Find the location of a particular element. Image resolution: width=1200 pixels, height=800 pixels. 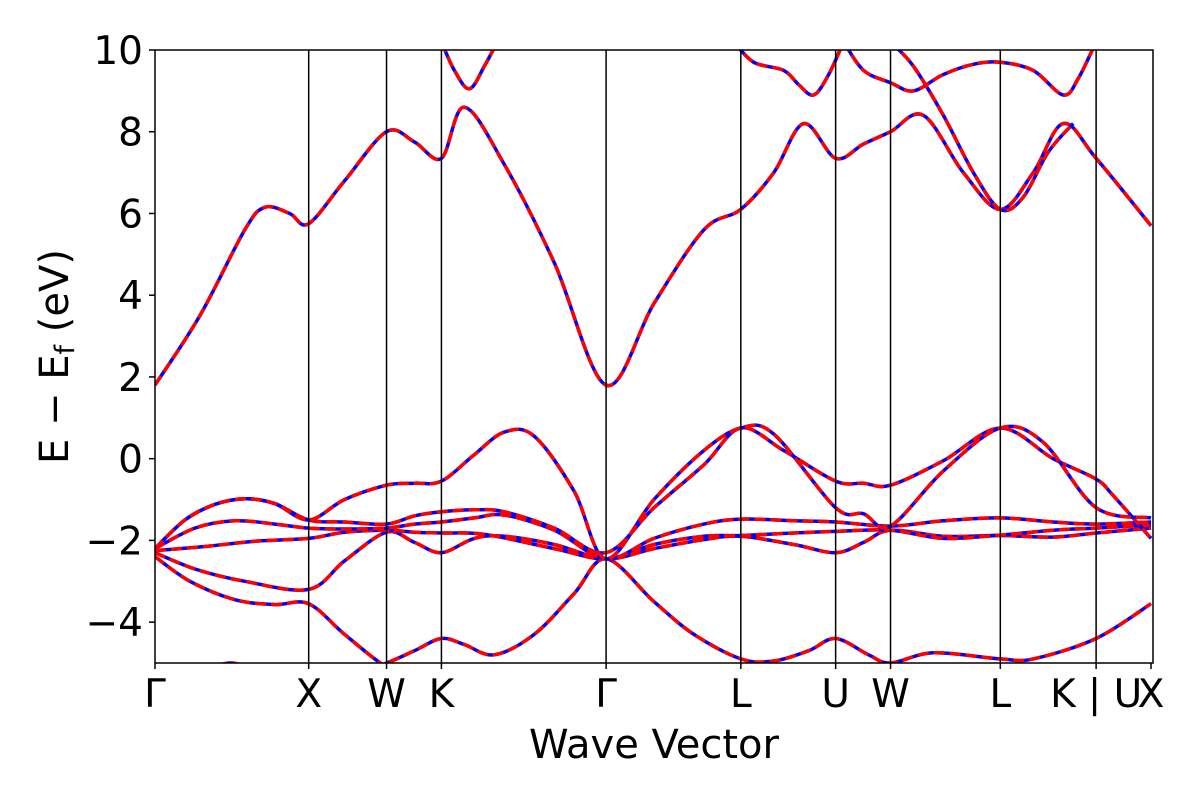

band-4-dashed is located at coordinates (653, 542).